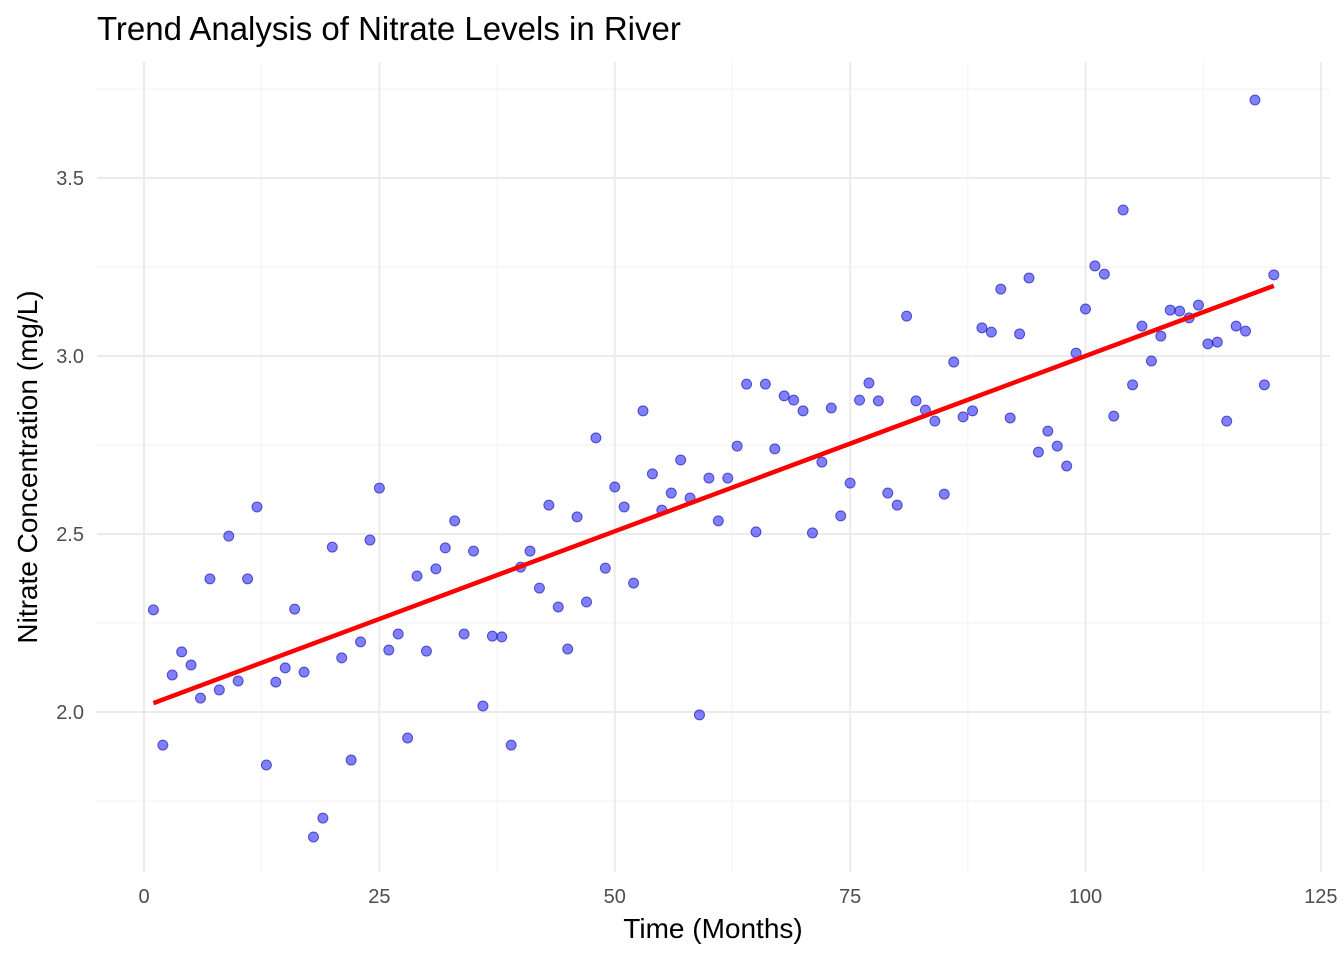 This screenshot has height=960, width=1344. I want to click on x-tick-label: 0, so click(143, 897).